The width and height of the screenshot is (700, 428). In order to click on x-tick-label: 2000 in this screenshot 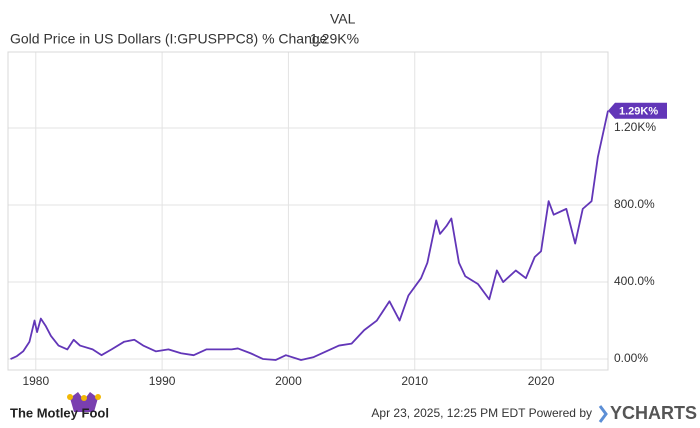, I will do `click(288, 381)`.